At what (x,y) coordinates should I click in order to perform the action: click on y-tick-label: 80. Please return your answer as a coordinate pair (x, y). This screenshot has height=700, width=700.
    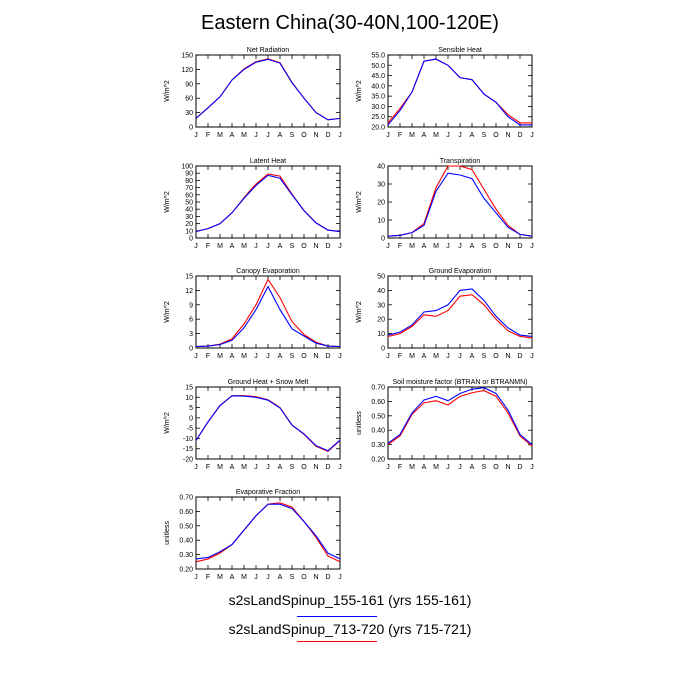
    Looking at the image, I should click on (189, 181).